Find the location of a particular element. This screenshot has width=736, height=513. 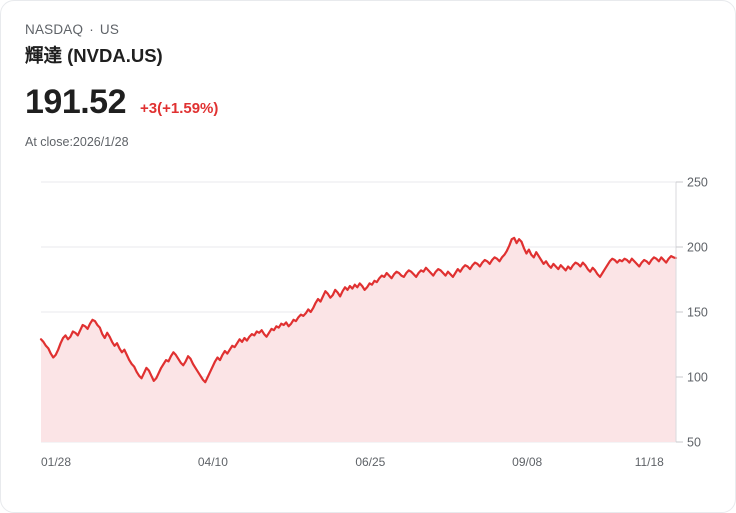

last-price: 191.52 is located at coordinates (76, 102).